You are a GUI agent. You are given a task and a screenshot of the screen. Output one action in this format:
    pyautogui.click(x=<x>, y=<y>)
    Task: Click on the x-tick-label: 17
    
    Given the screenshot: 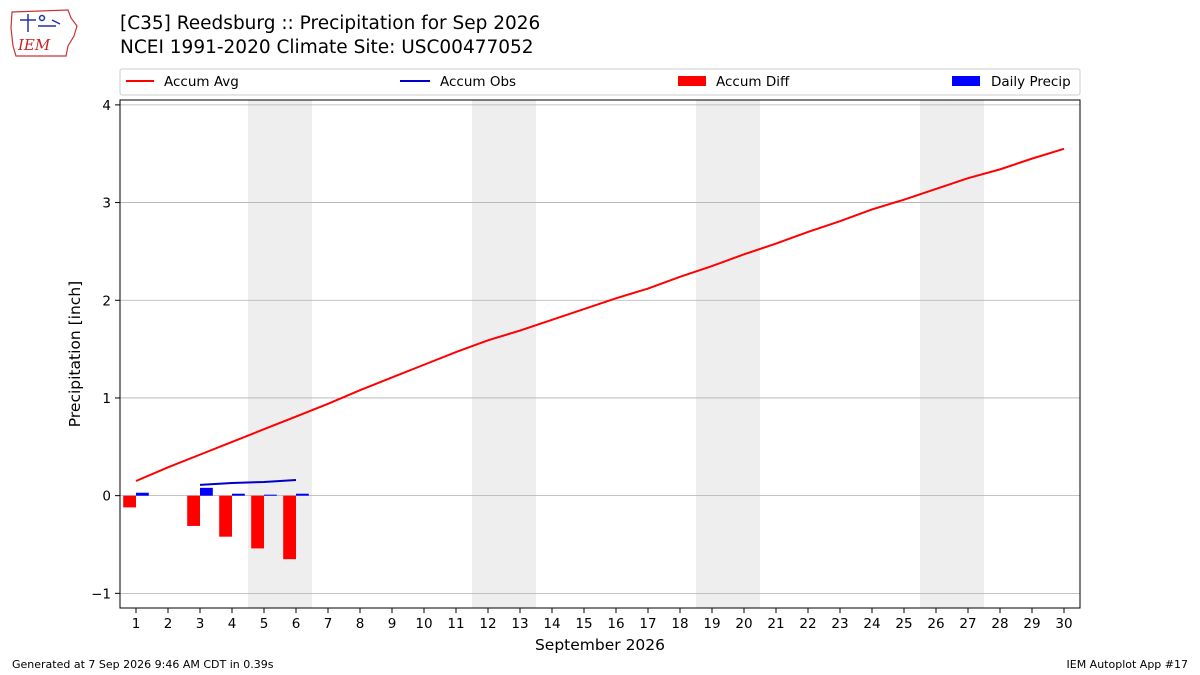 What is the action you would take?
    pyautogui.click(x=647, y=624)
    